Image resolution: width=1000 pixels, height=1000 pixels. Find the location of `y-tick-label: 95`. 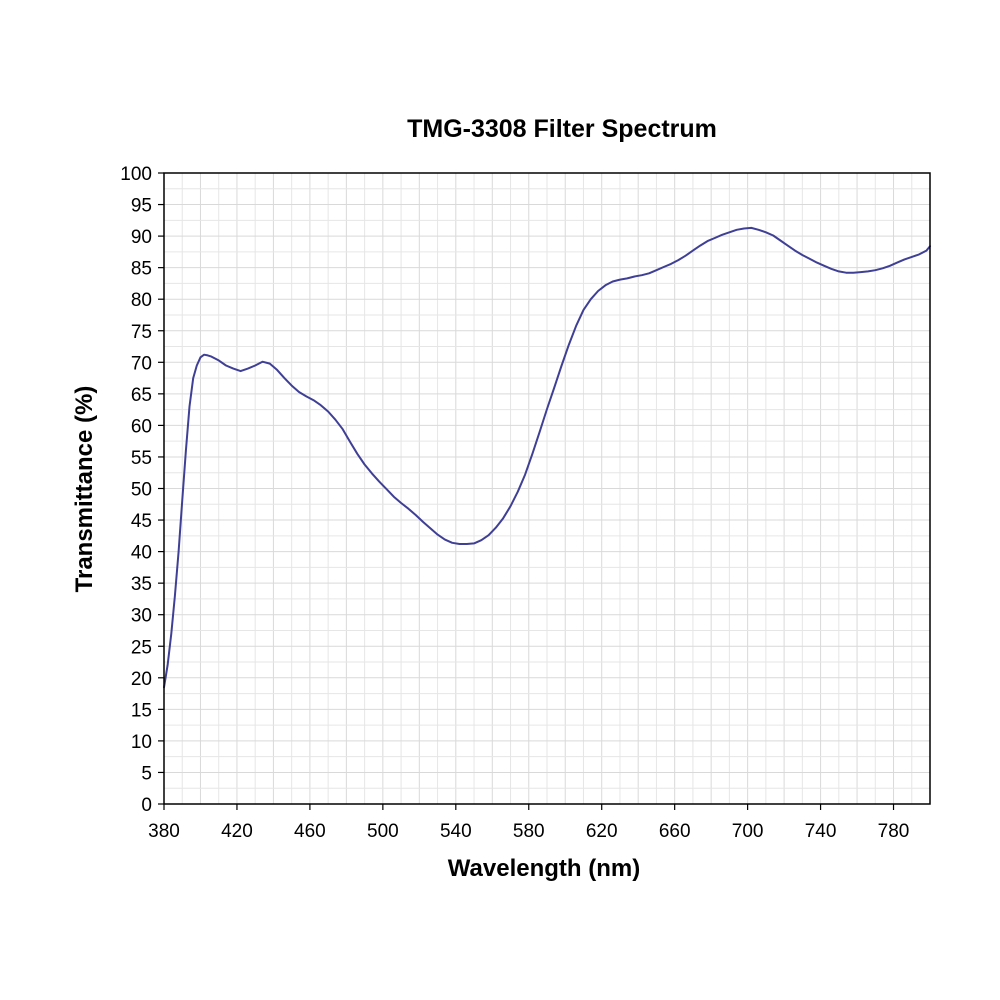

y-tick-label: 95 is located at coordinates (141, 206).